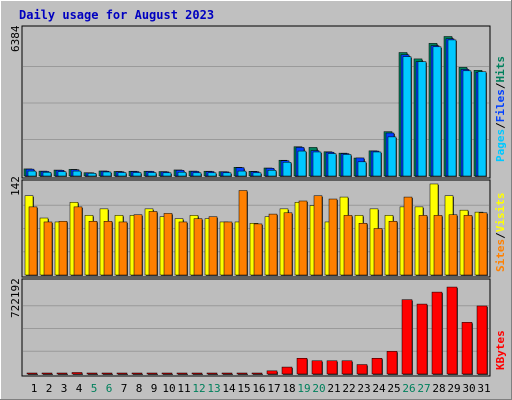  Describe the element at coordinates (500, 69) in the screenshot. I see `legend-hits: Hits` at that location.